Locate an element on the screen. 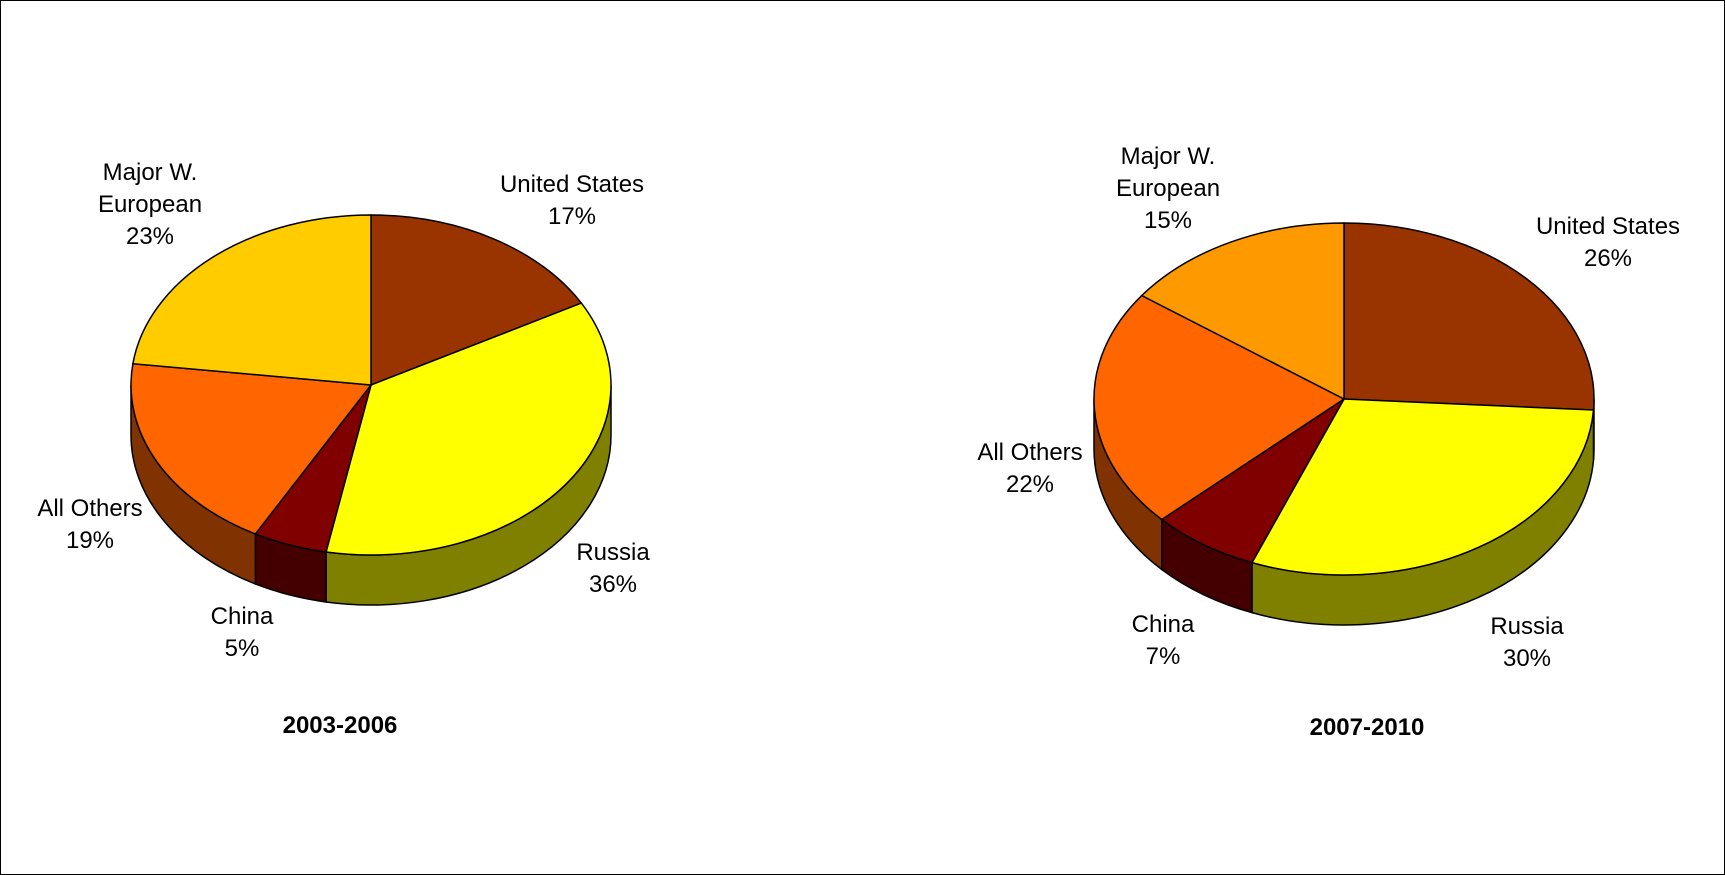 The image size is (1725, 875). slice-label-china: China 5% is located at coordinates (242, 632).